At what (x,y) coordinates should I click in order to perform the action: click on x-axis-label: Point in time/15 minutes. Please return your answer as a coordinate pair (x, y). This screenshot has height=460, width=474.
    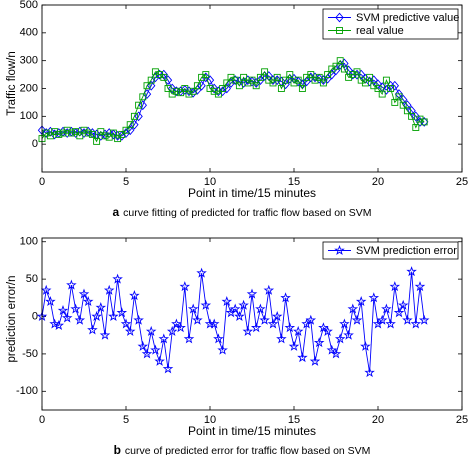
    Looking at the image, I should click on (252, 193).